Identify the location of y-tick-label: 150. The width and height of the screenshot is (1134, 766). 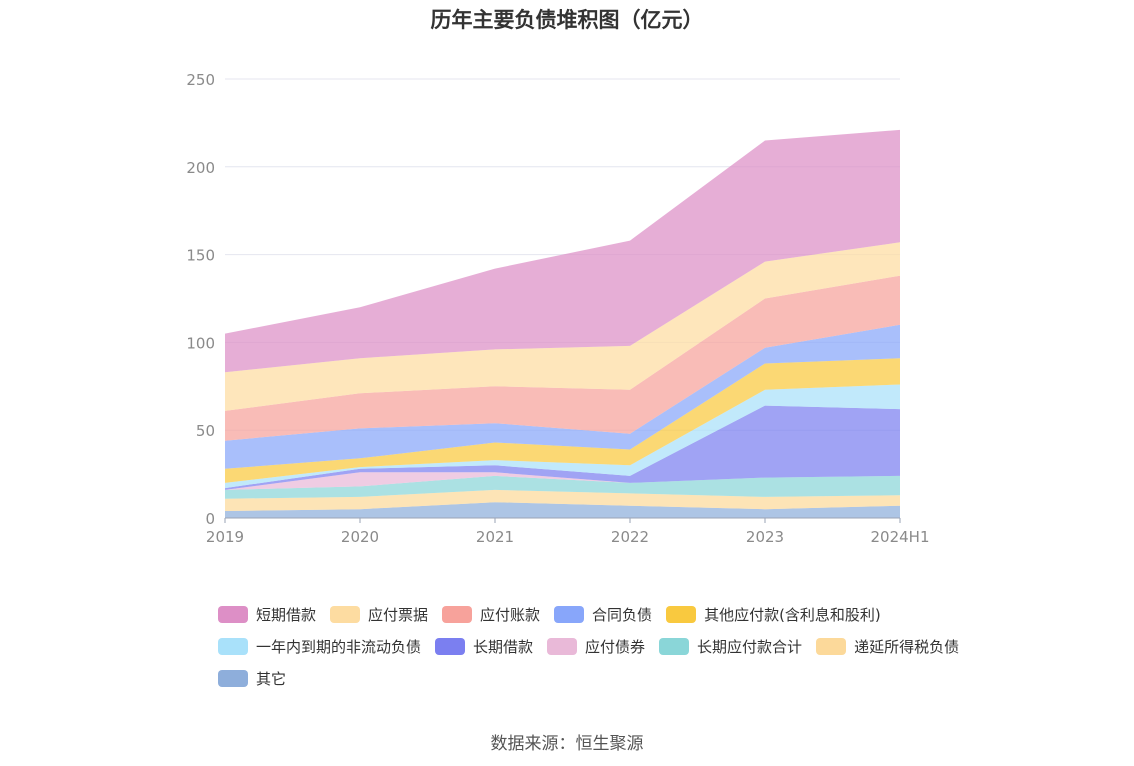
(200, 256).